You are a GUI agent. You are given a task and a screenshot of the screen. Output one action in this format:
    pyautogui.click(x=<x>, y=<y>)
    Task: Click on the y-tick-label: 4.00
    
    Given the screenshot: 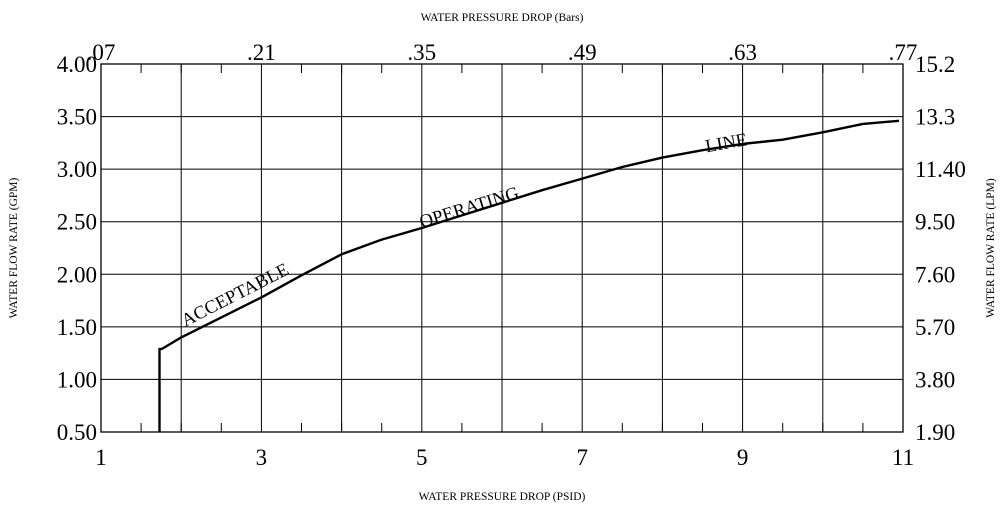 What is the action you would take?
    pyautogui.click(x=77, y=64)
    